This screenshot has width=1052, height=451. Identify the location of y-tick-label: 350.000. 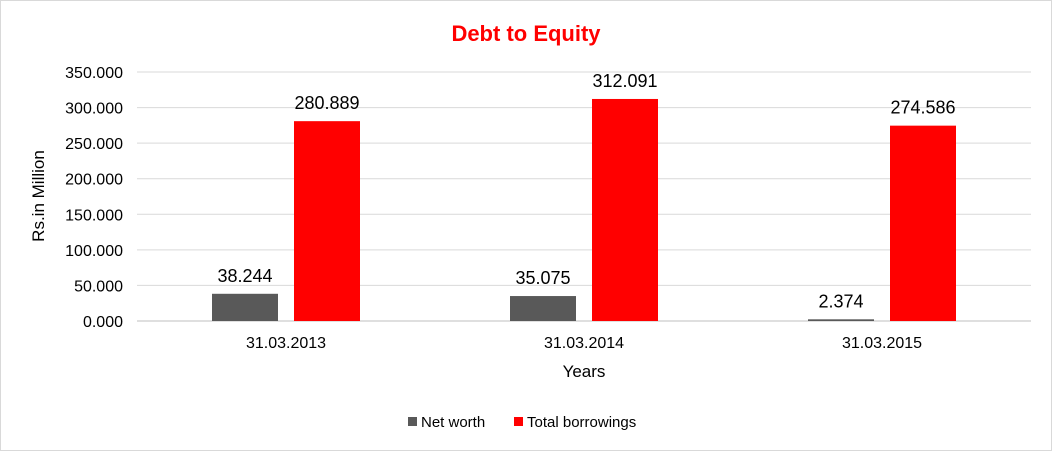
(94, 73).